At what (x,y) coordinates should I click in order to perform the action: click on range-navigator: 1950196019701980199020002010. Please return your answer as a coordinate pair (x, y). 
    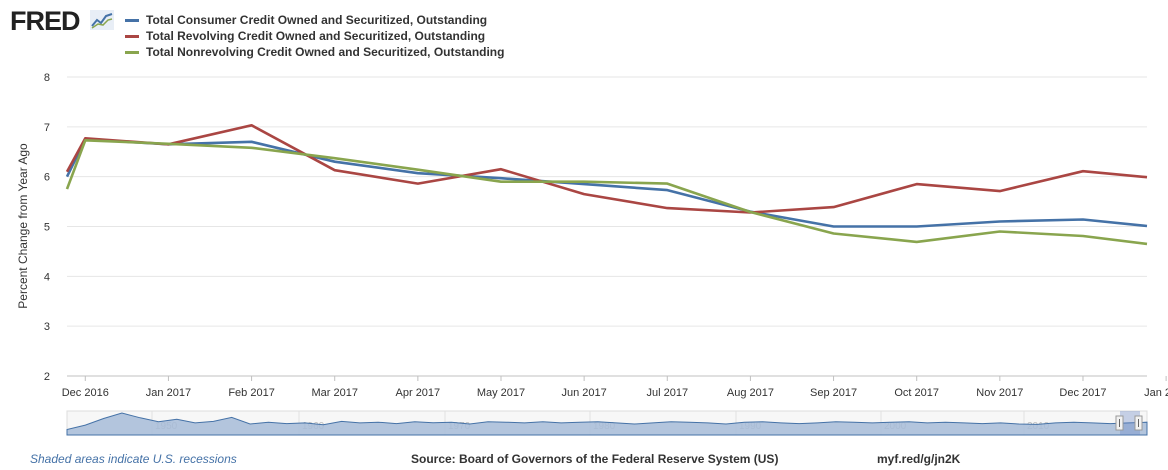
    Looking at the image, I should click on (607, 423).